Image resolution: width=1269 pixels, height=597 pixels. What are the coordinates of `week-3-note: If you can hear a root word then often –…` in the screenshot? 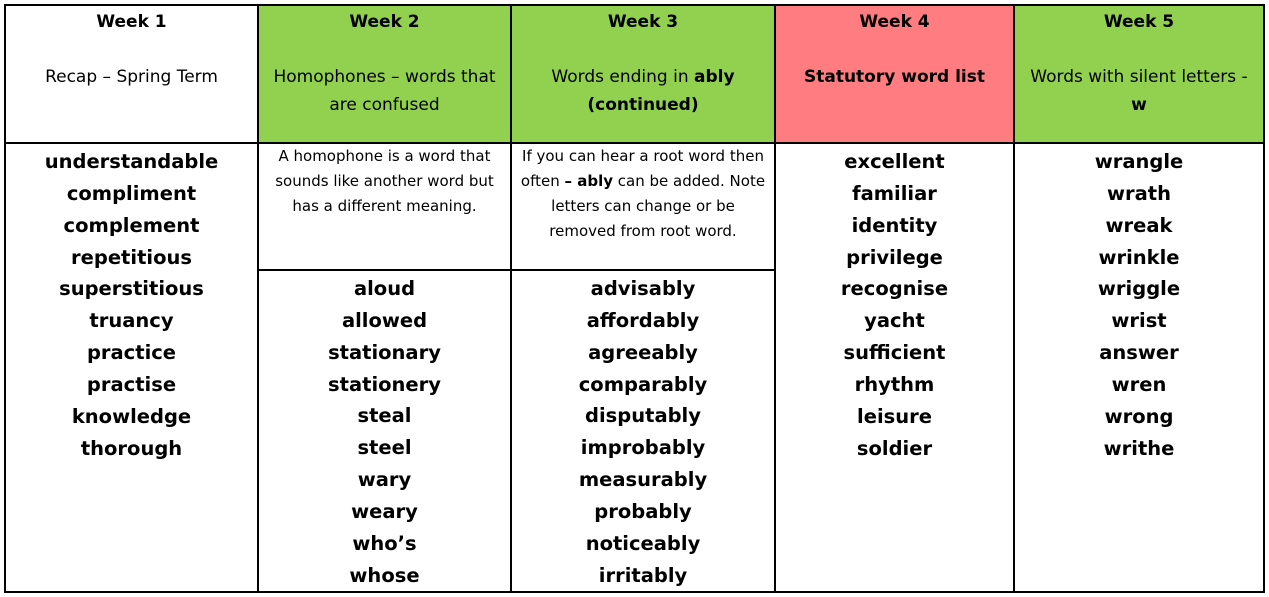 It's located at (643, 207).